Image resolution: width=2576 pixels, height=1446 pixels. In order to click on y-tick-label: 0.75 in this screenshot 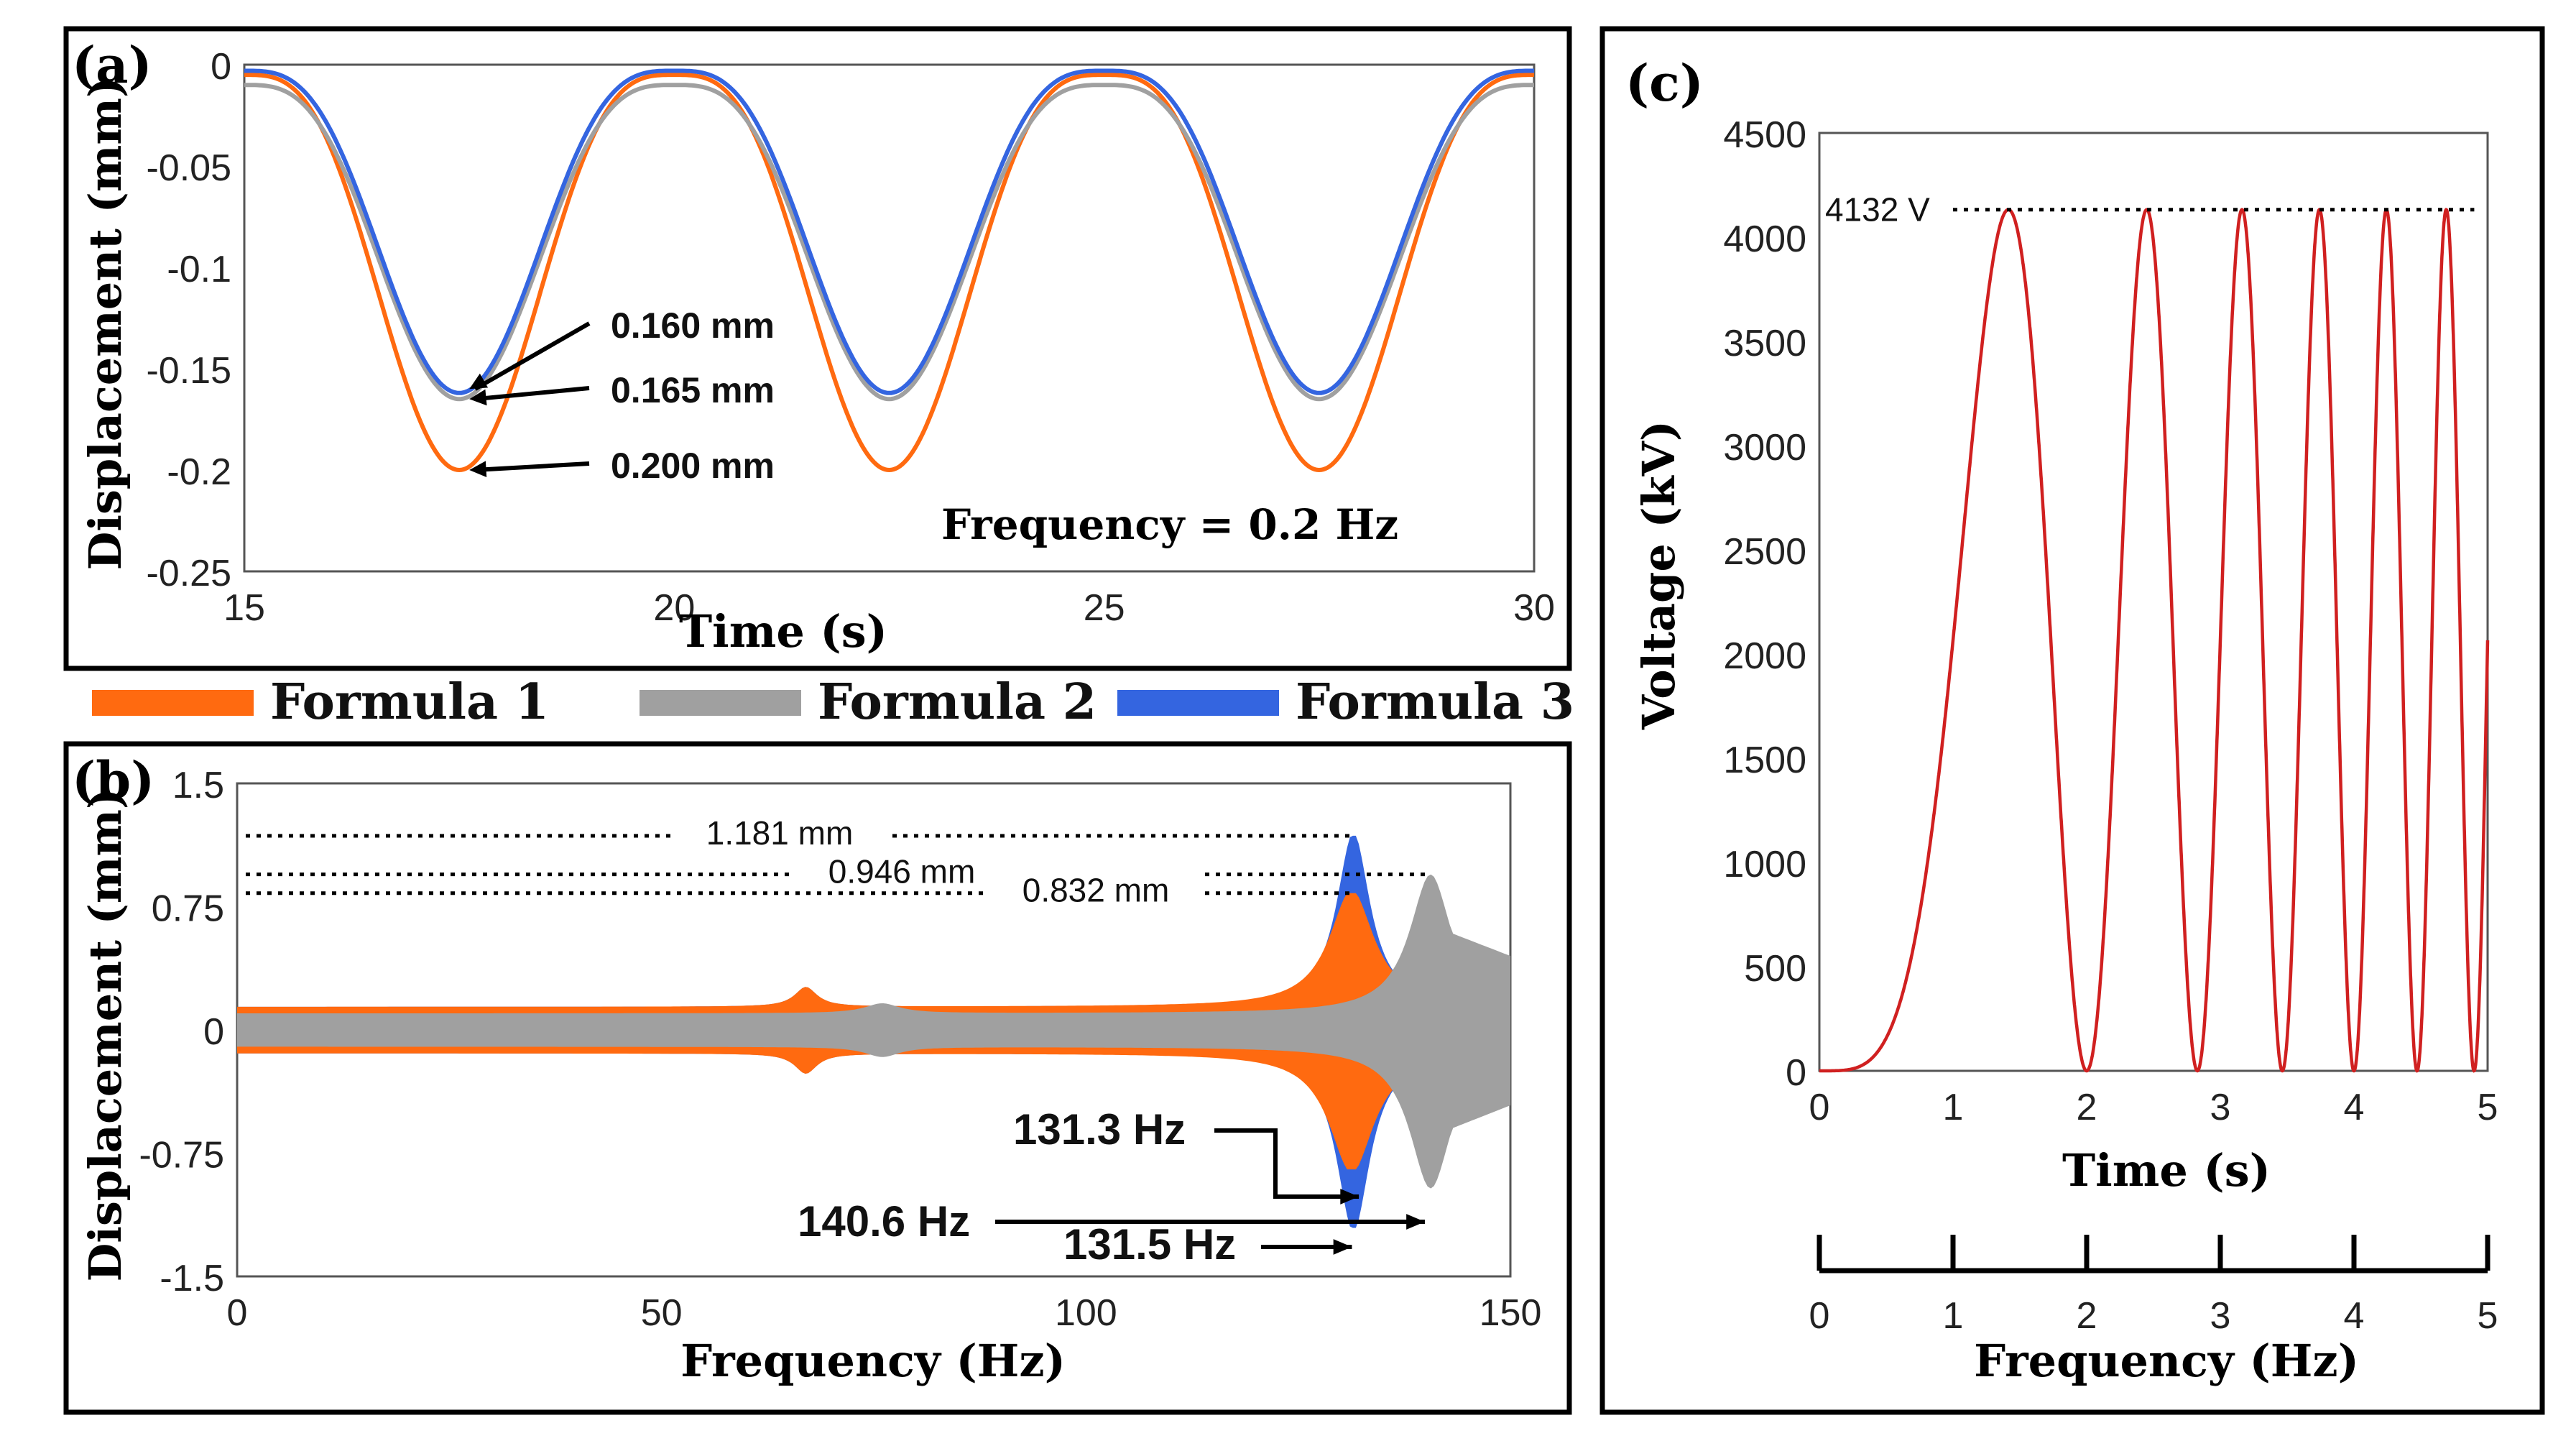, I will do `click(188, 909)`.